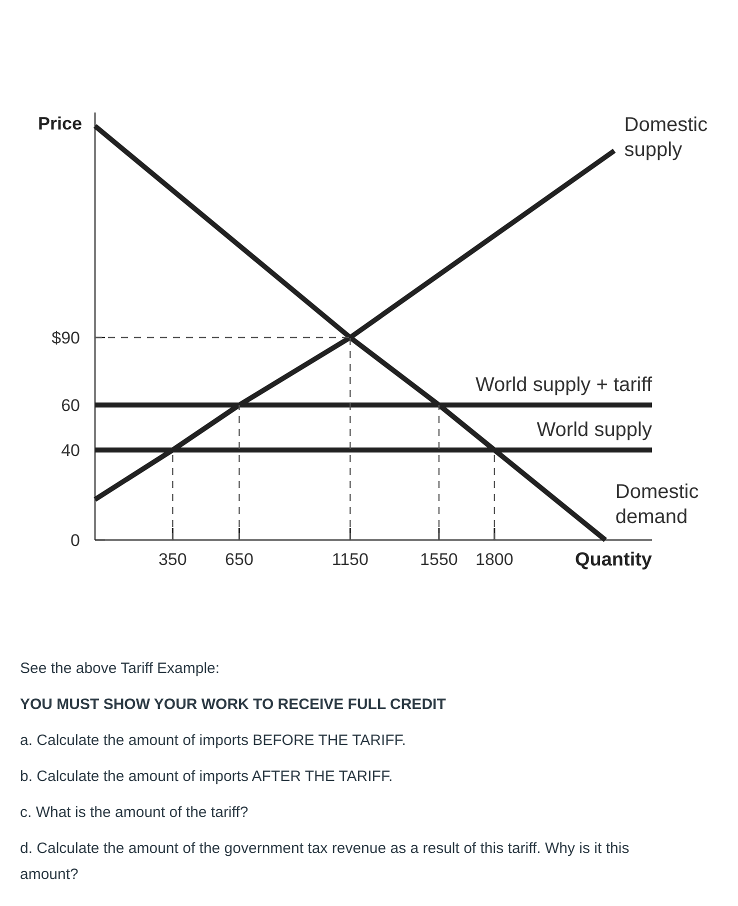 This screenshot has width=738, height=906. I want to click on y-axis-title: Price, so click(60, 123).